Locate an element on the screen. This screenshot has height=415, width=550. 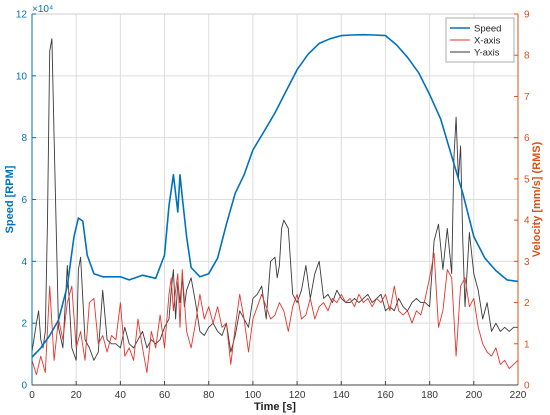
legend-entry-x-axis: X-axis is located at coordinates (487, 41).